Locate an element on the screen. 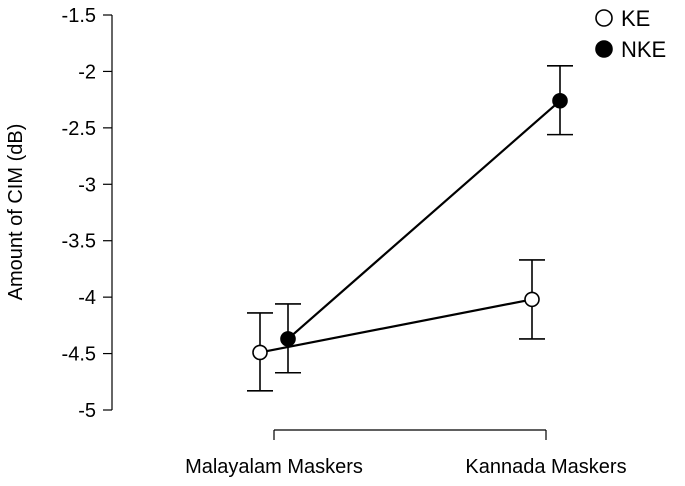 The height and width of the screenshot is (486, 685). legend-label-ke: KE is located at coordinates (635, 18).